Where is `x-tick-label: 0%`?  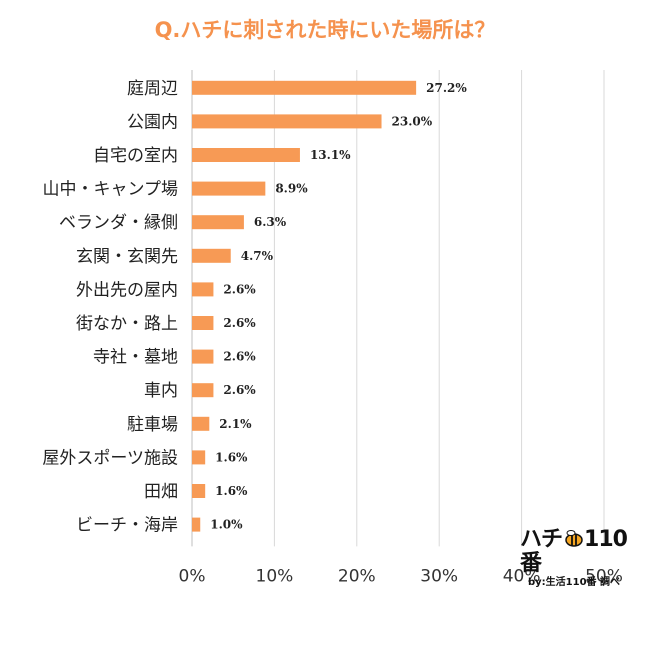
x-tick-label: 0% is located at coordinates (192, 576).